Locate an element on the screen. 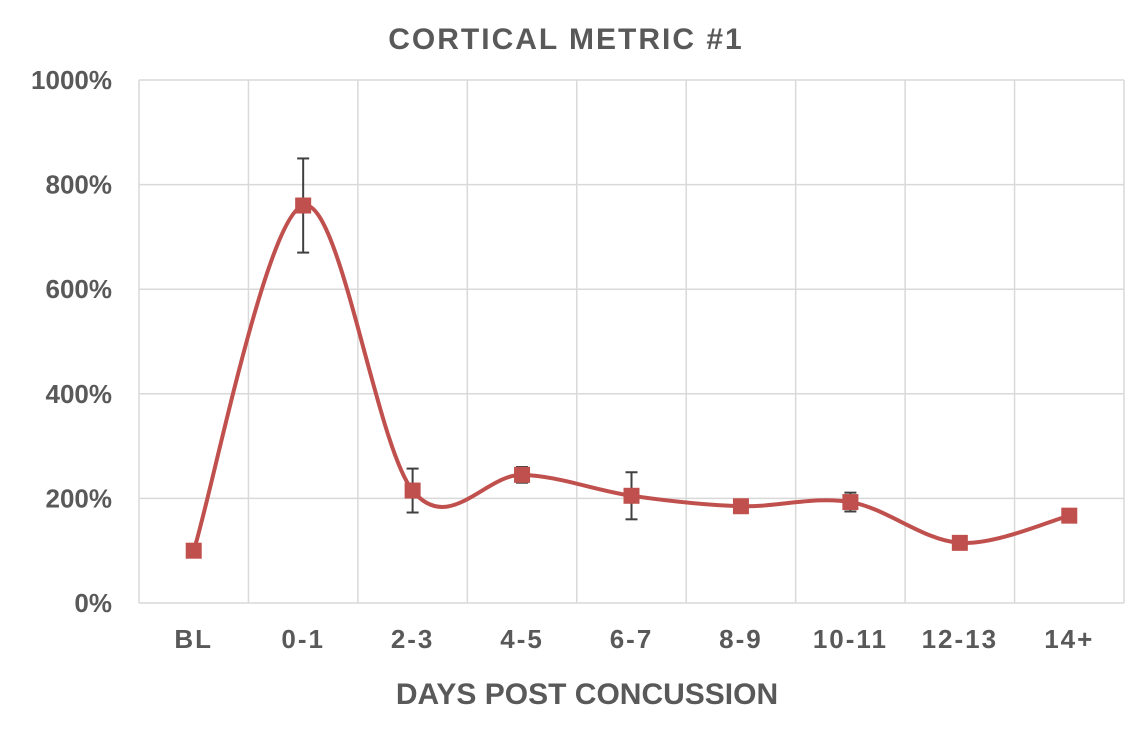  x-tick-label: 10-11 is located at coordinates (850, 639).